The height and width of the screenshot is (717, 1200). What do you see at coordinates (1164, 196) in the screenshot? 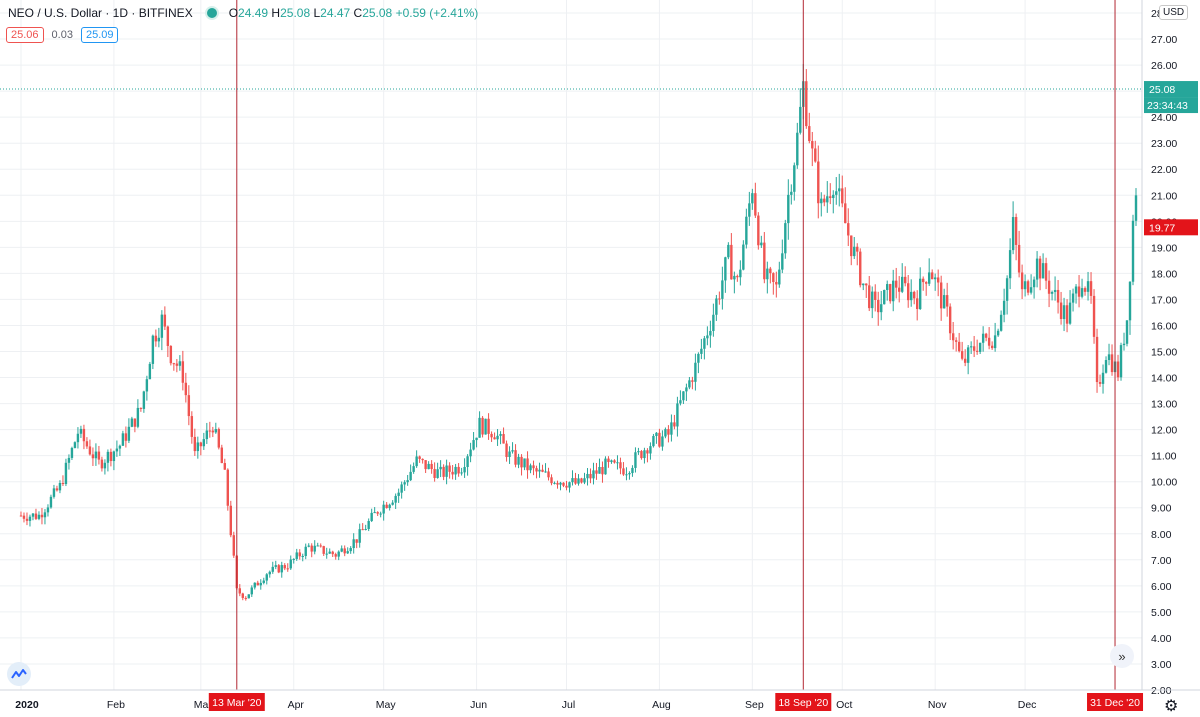
I see `y-tick-label: 21.00` at bounding box center [1164, 196].